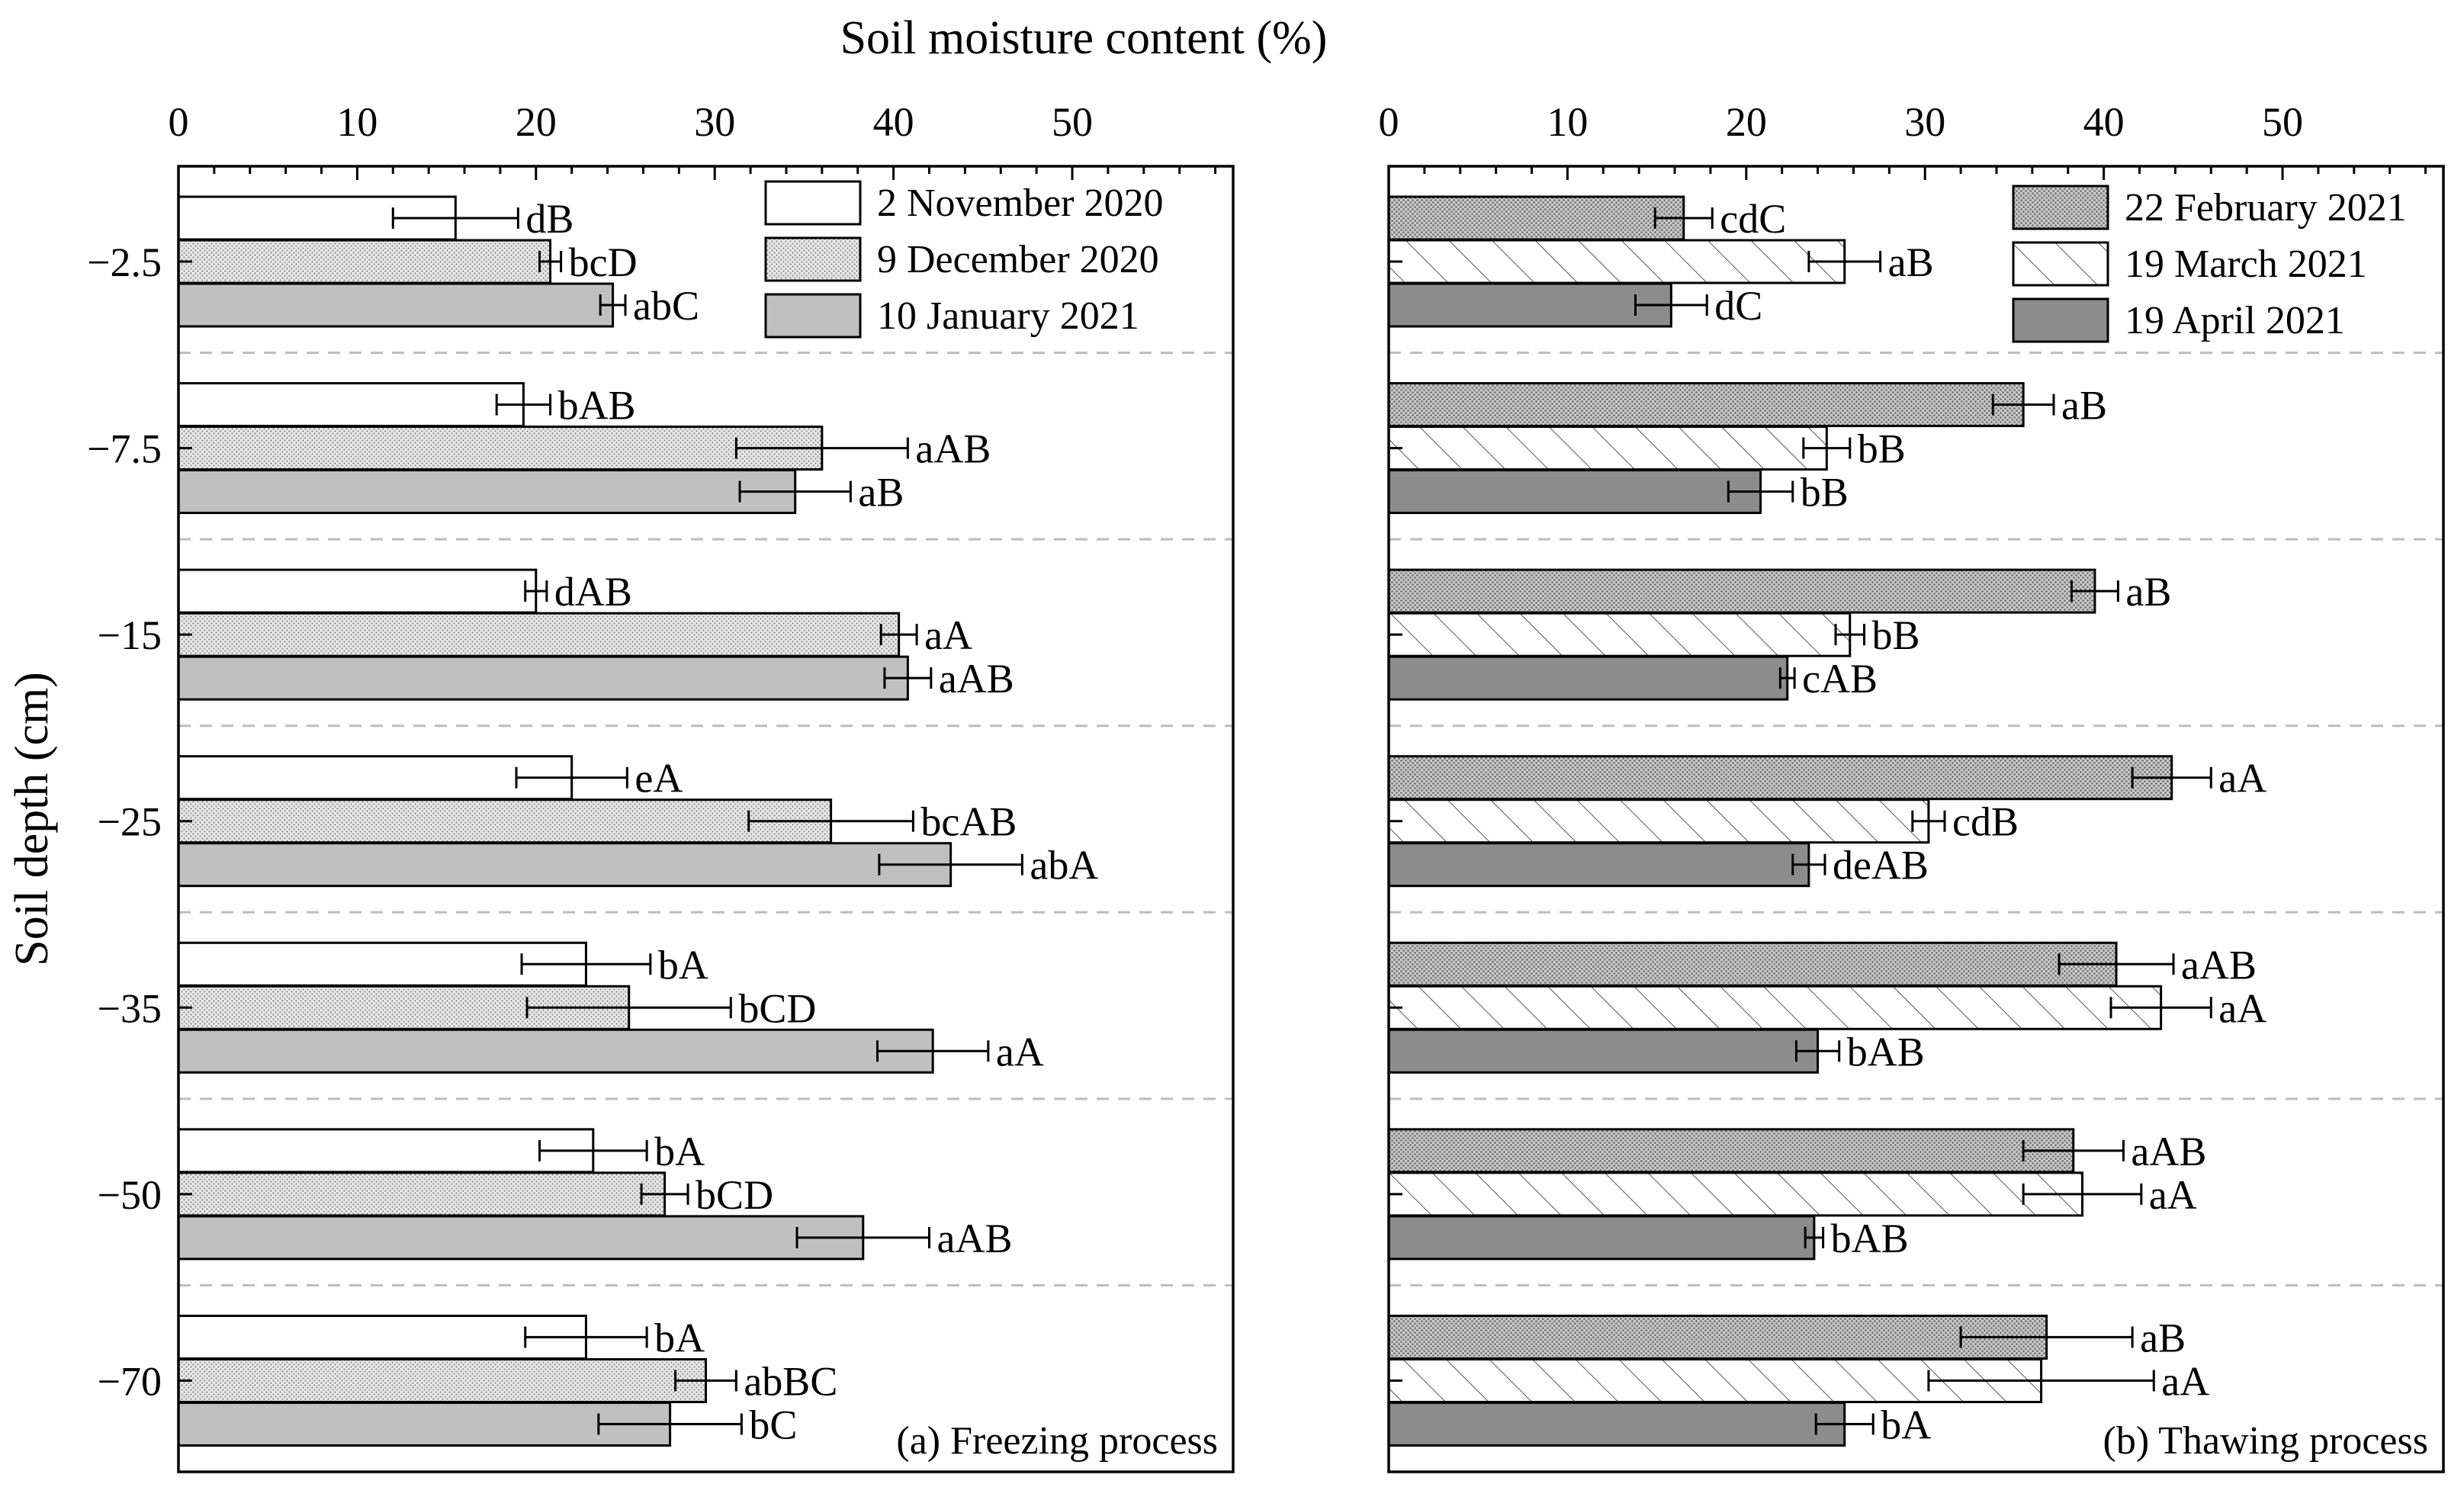  What do you see at coordinates (593, 592) in the screenshot?
I see `data-label: dAB` at bounding box center [593, 592].